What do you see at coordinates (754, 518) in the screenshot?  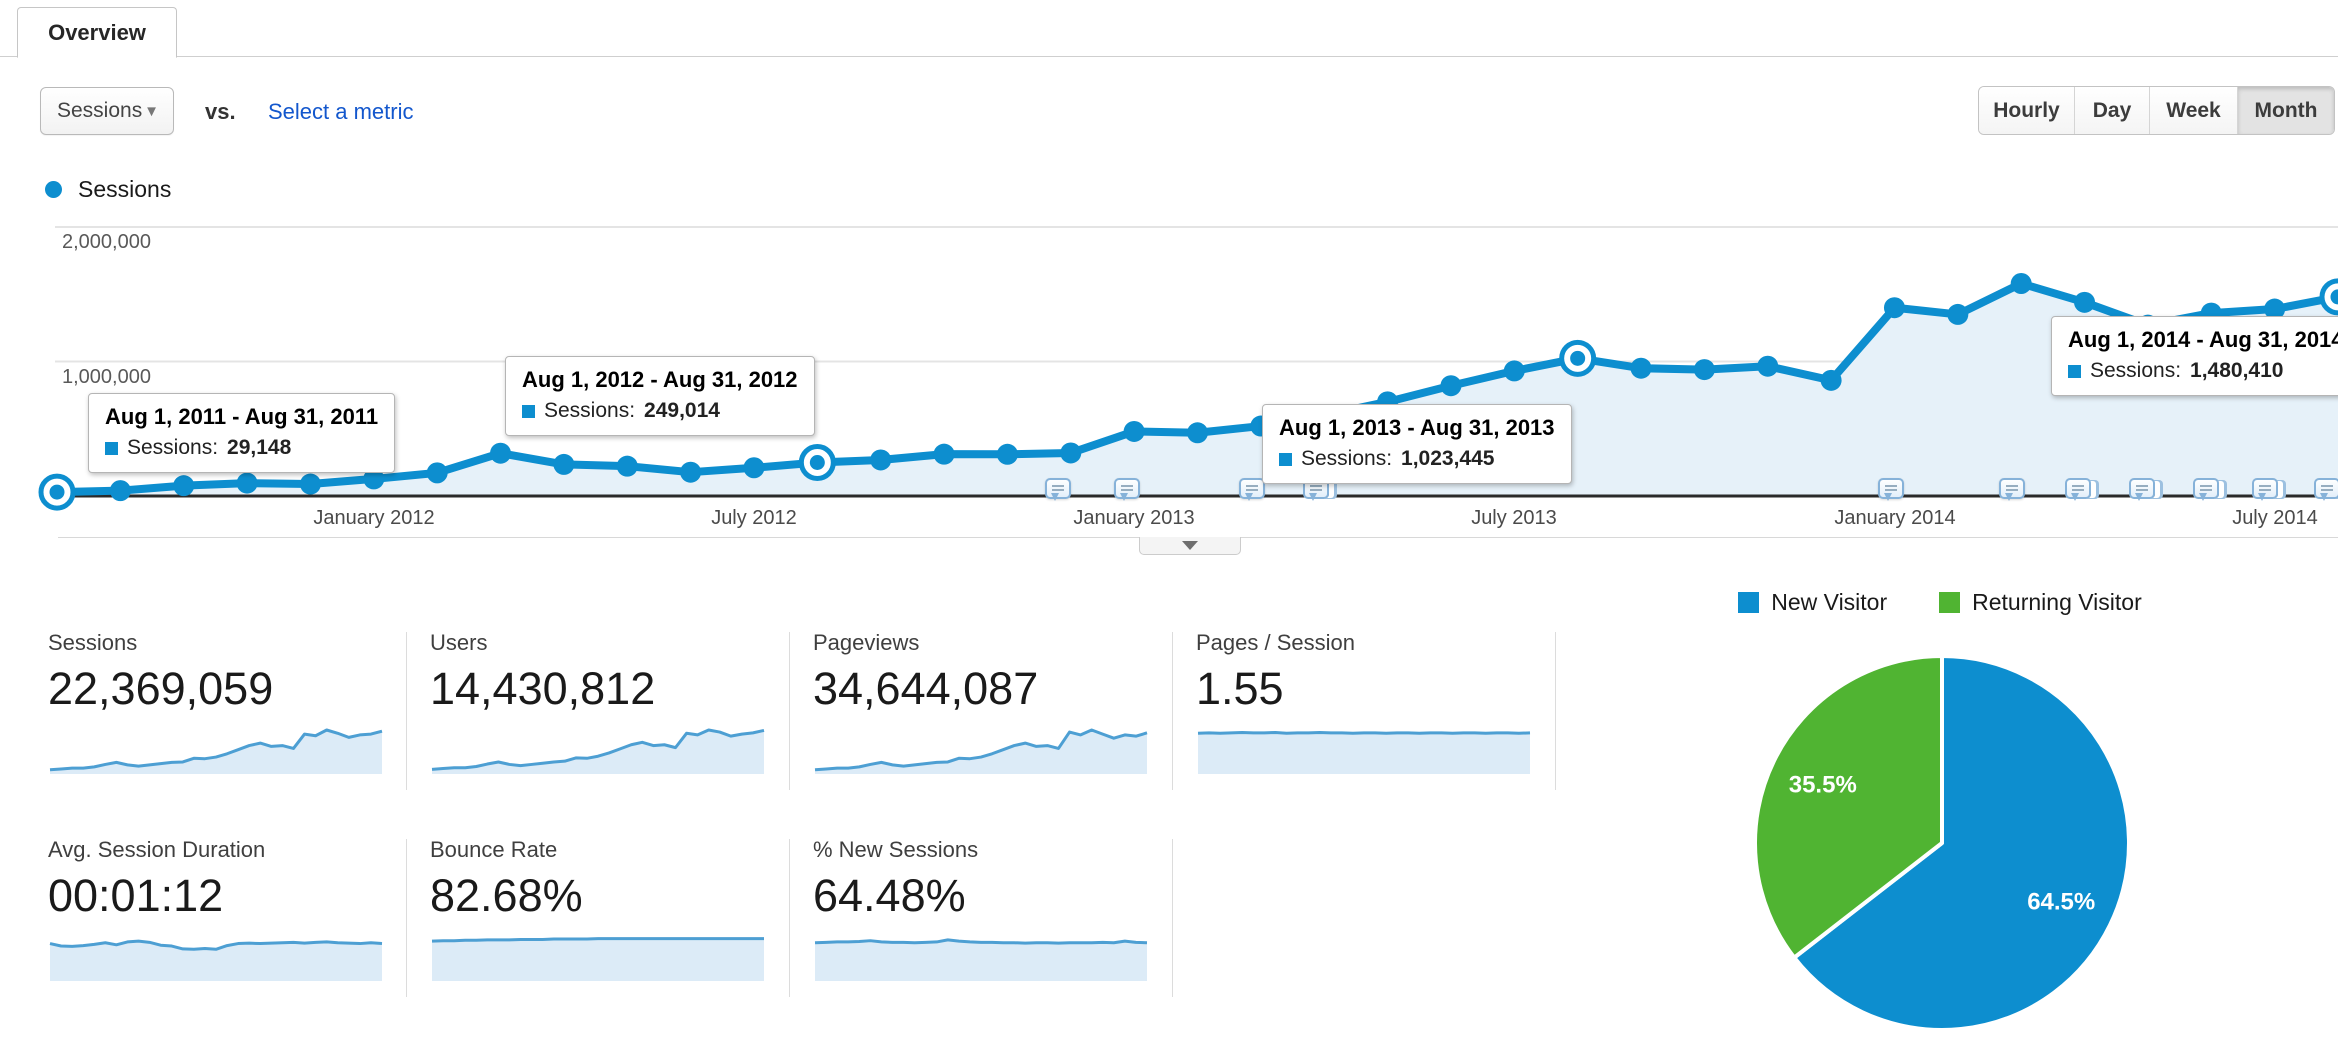 I see `x-axis-label: July 2012` at bounding box center [754, 518].